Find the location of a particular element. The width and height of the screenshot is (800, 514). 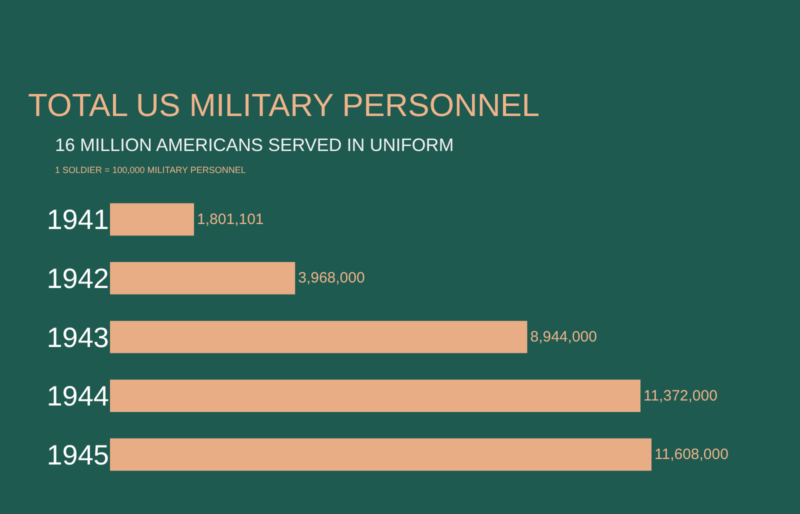

data-label: 11,372,000 is located at coordinates (680, 395).